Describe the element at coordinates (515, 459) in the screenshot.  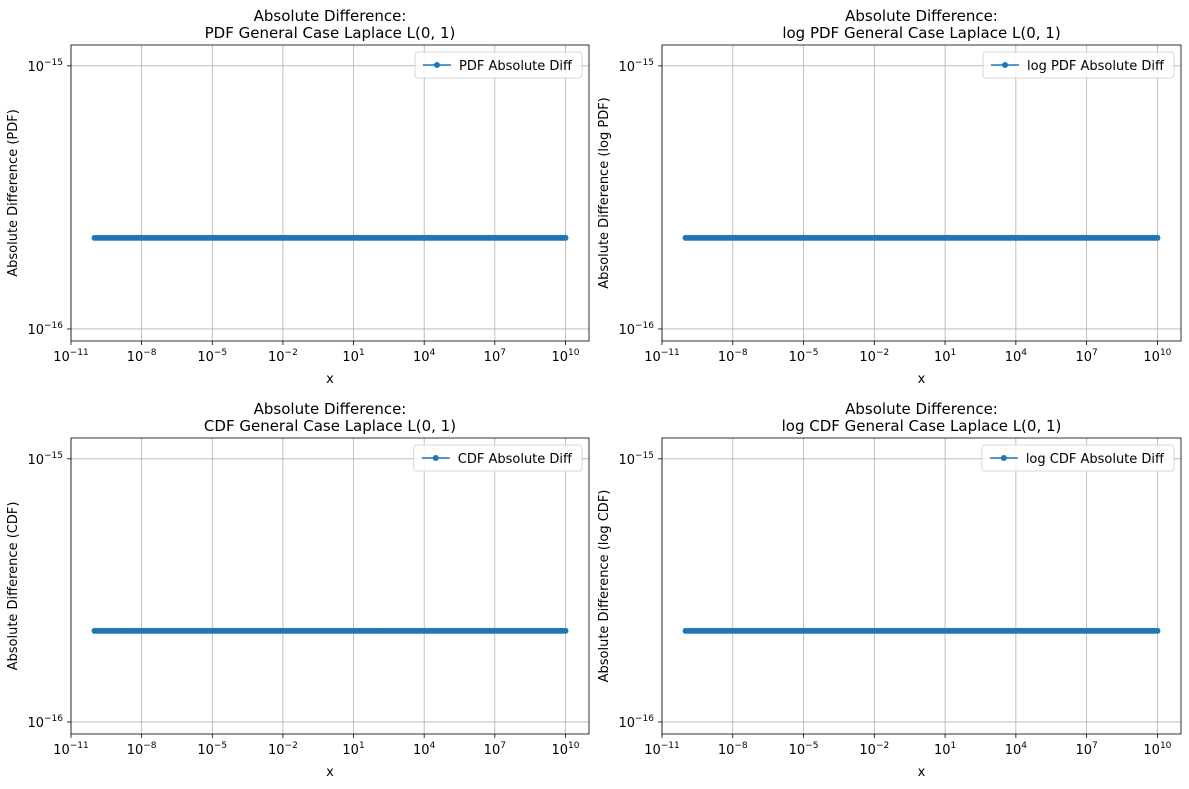
I see `legend-label: CDF Absolute Diff` at that location.